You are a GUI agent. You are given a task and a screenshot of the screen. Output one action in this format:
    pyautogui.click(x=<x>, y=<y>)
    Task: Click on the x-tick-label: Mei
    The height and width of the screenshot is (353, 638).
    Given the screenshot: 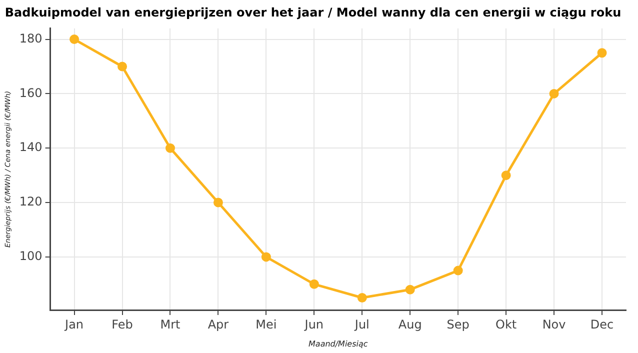 What is the action you would take?
    pyautogui.click(x=266, y=324)
    